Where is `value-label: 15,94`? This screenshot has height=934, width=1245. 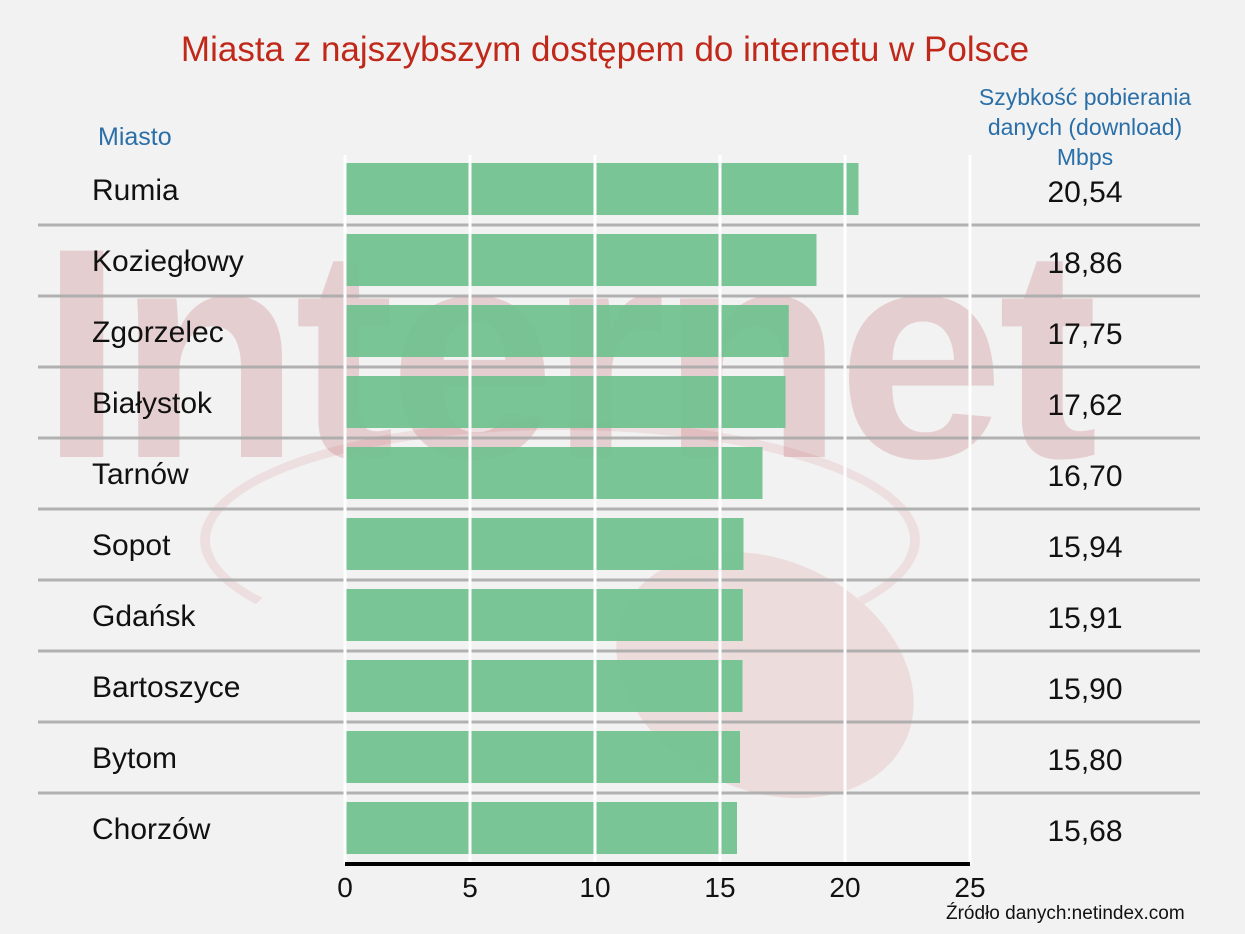 value-label: 15,94 is located at coordinates (1084, 547).